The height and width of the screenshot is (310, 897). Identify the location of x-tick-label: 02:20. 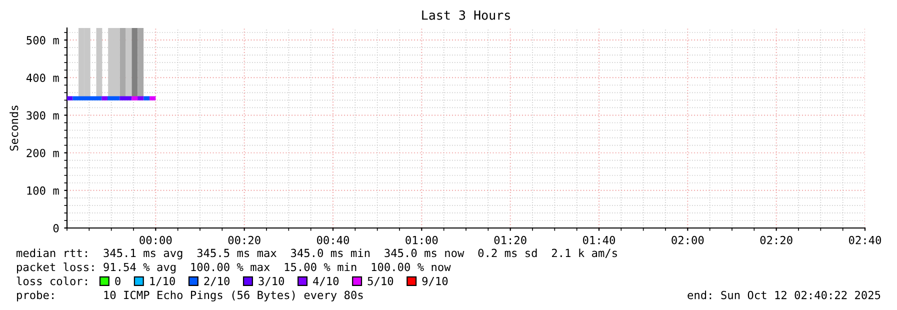
(776, 240).